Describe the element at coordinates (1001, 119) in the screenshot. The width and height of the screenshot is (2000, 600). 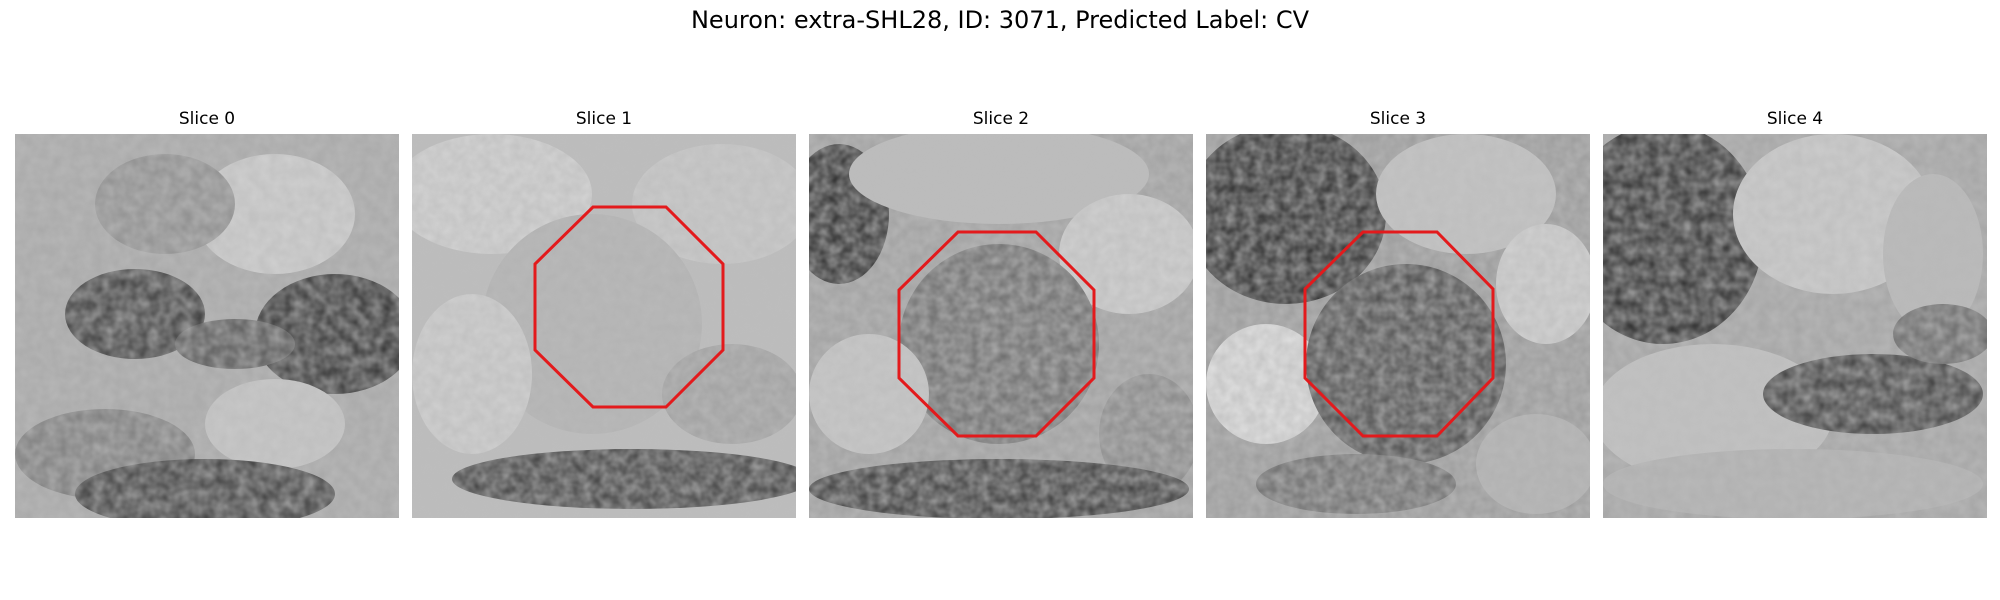
I see `panel-title: Slice 2` at that location.